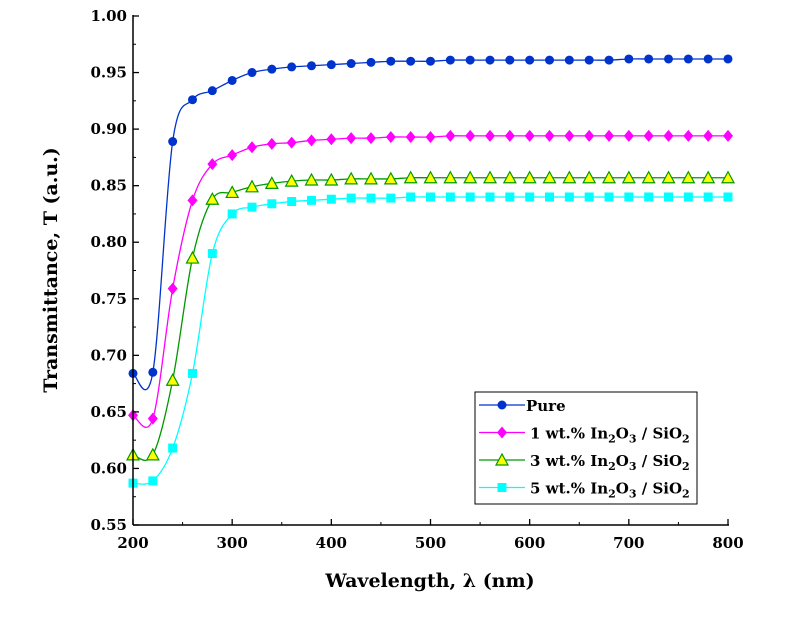 The height and width of the screenshot is (619, 808). I want to click on square-icon, so click(502, 487).